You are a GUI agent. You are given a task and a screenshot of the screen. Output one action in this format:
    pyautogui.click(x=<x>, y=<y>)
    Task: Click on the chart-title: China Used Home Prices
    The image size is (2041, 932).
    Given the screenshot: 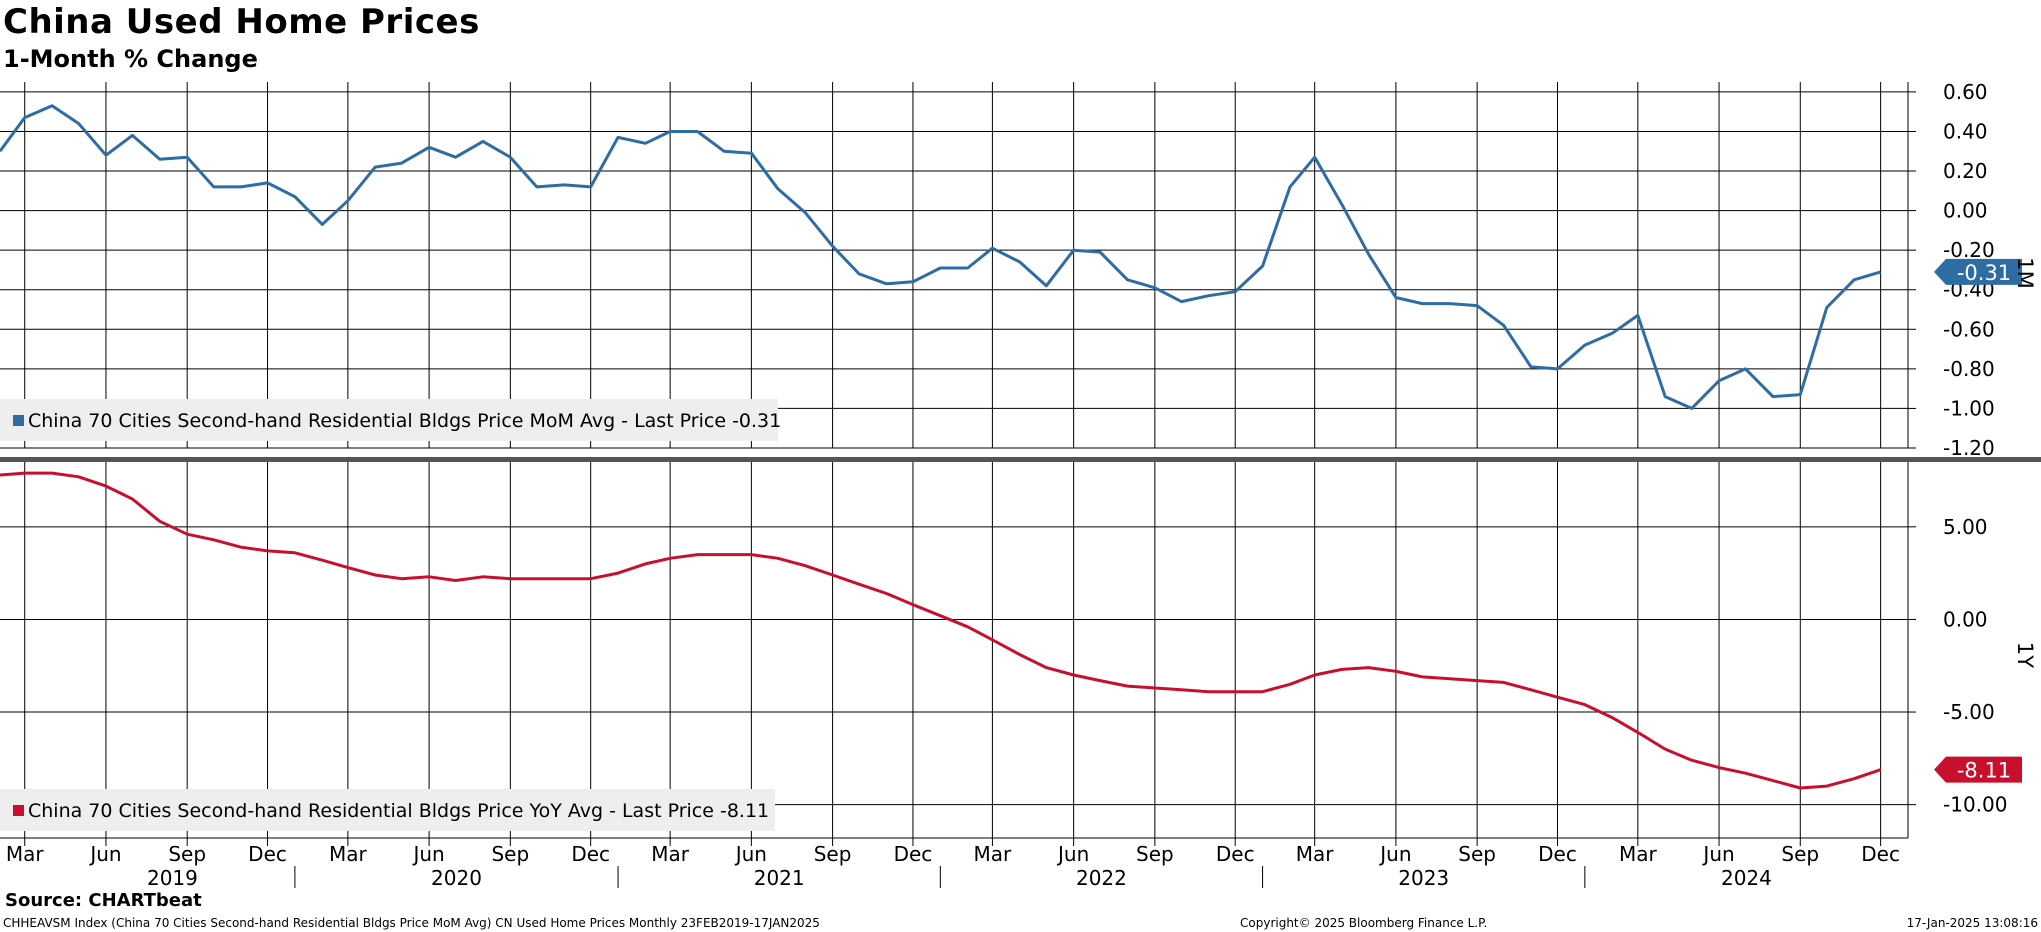 What is the action you would take?
    pyautogui.click(x=241, y=22)
    